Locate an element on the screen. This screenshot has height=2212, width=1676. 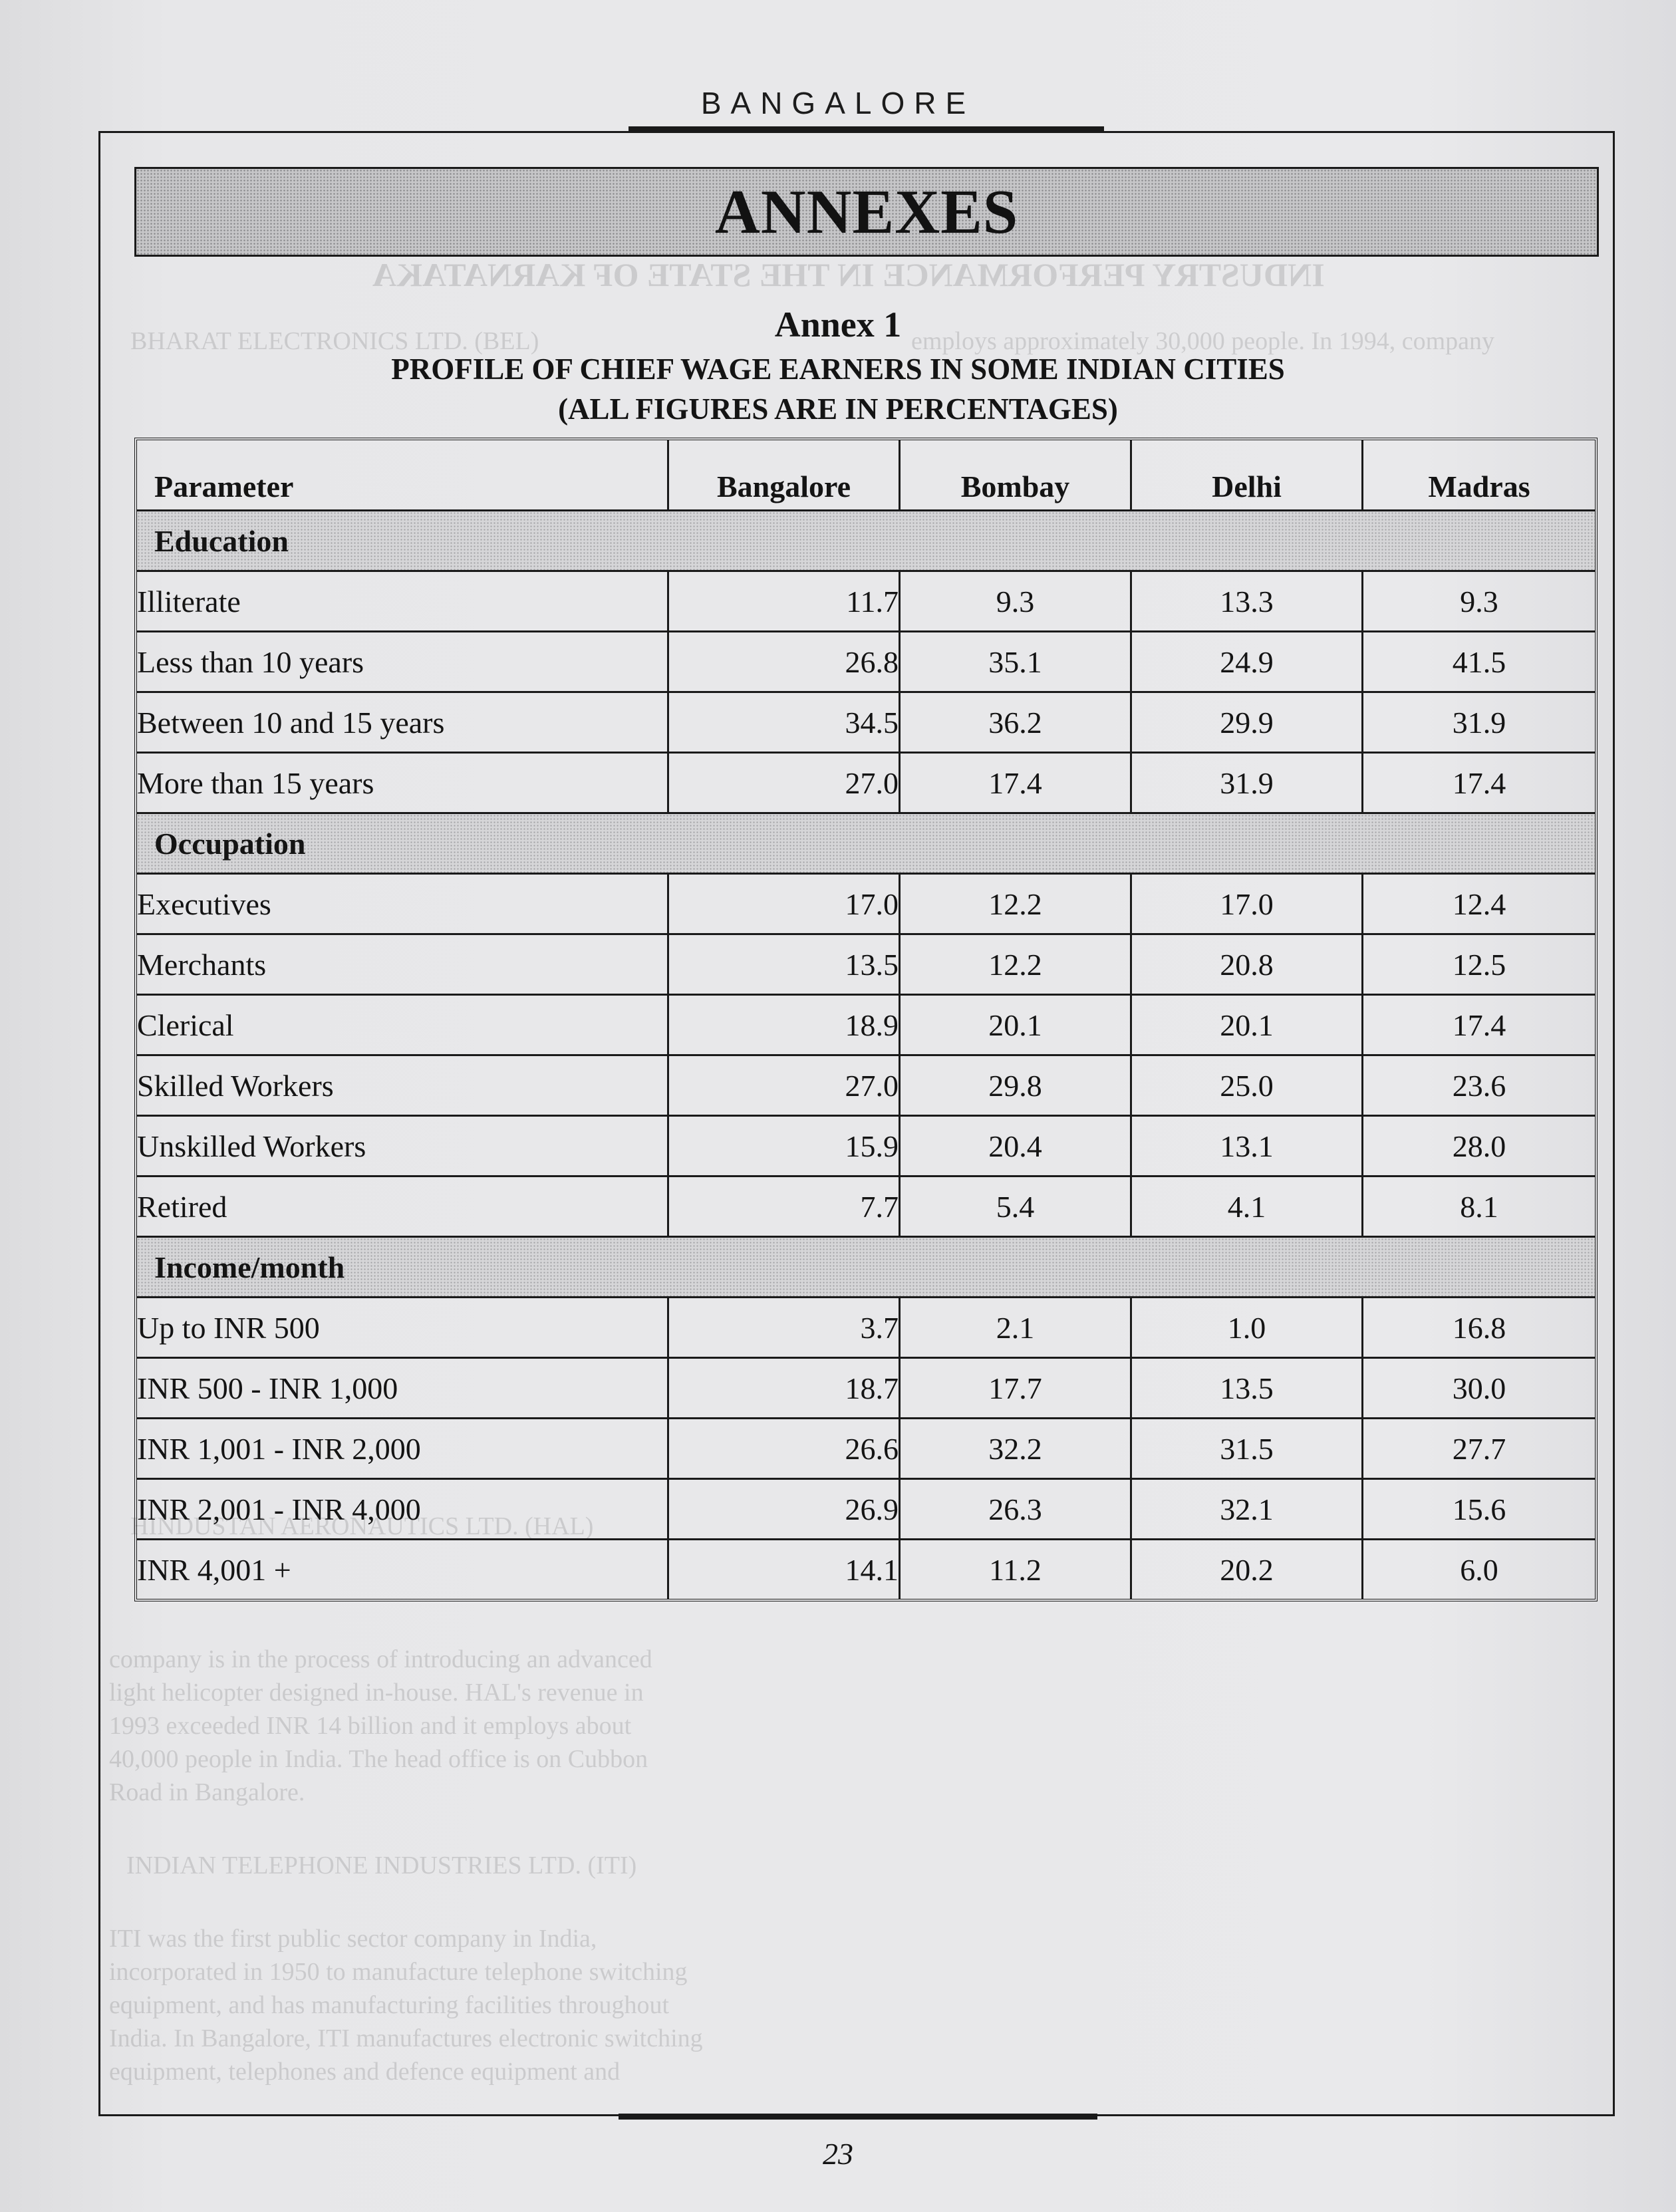
row-label: Up to INR 500 is located at coordinates (403, 1329).